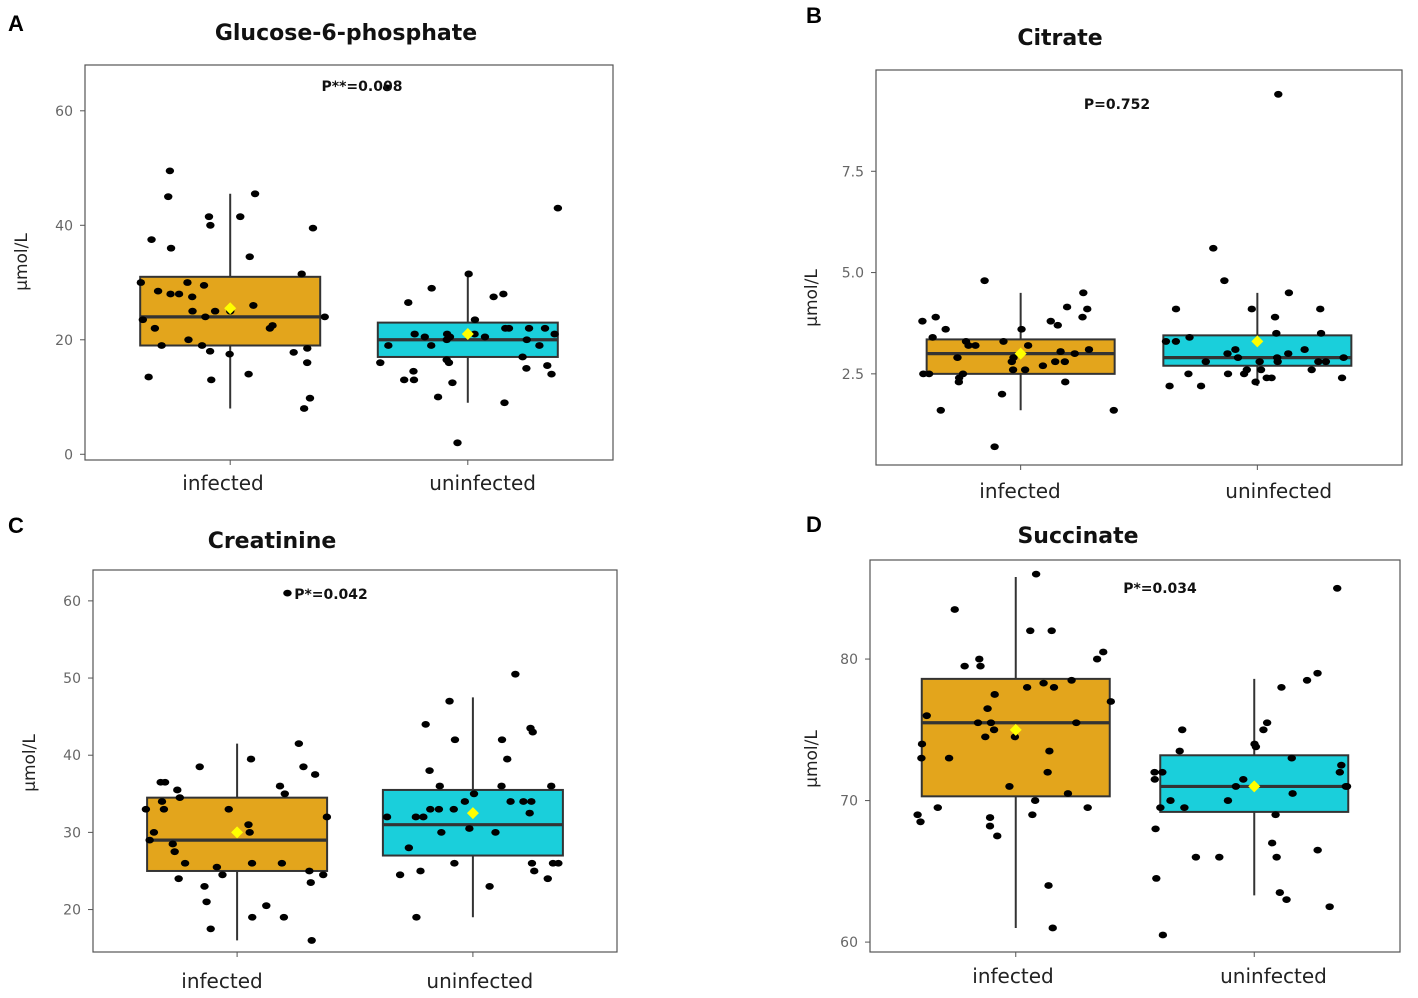  What do you see at coordinates (853, 172) in the screenshot?
I see `y-tick-label: 7.5` at bounding box center [853, 172].